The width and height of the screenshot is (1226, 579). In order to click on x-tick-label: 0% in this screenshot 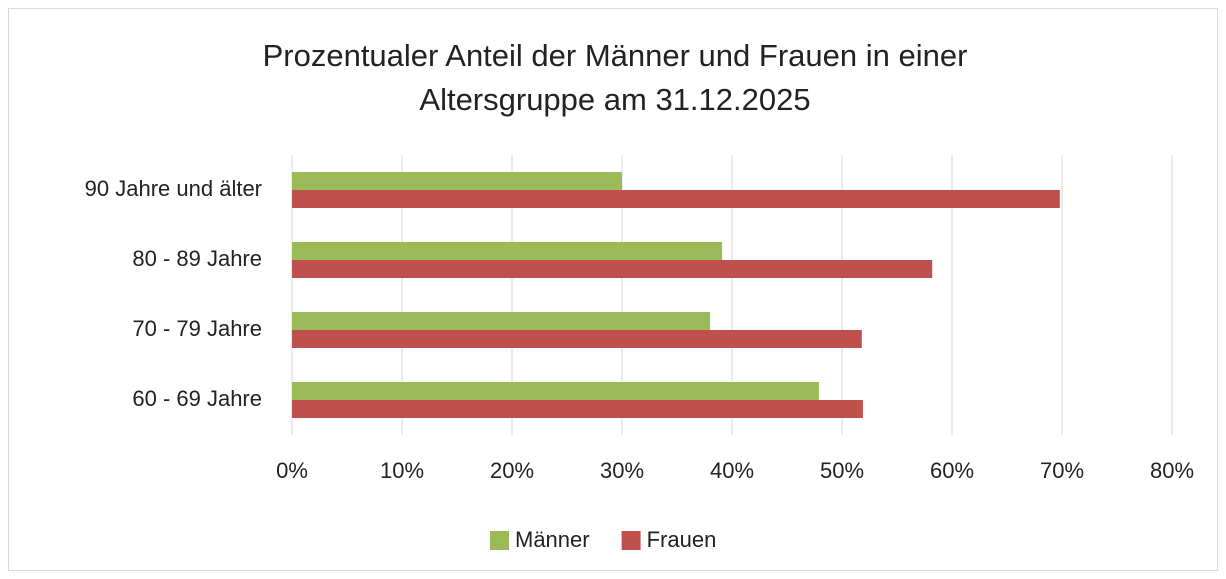, I will do `click(292, 470)`.